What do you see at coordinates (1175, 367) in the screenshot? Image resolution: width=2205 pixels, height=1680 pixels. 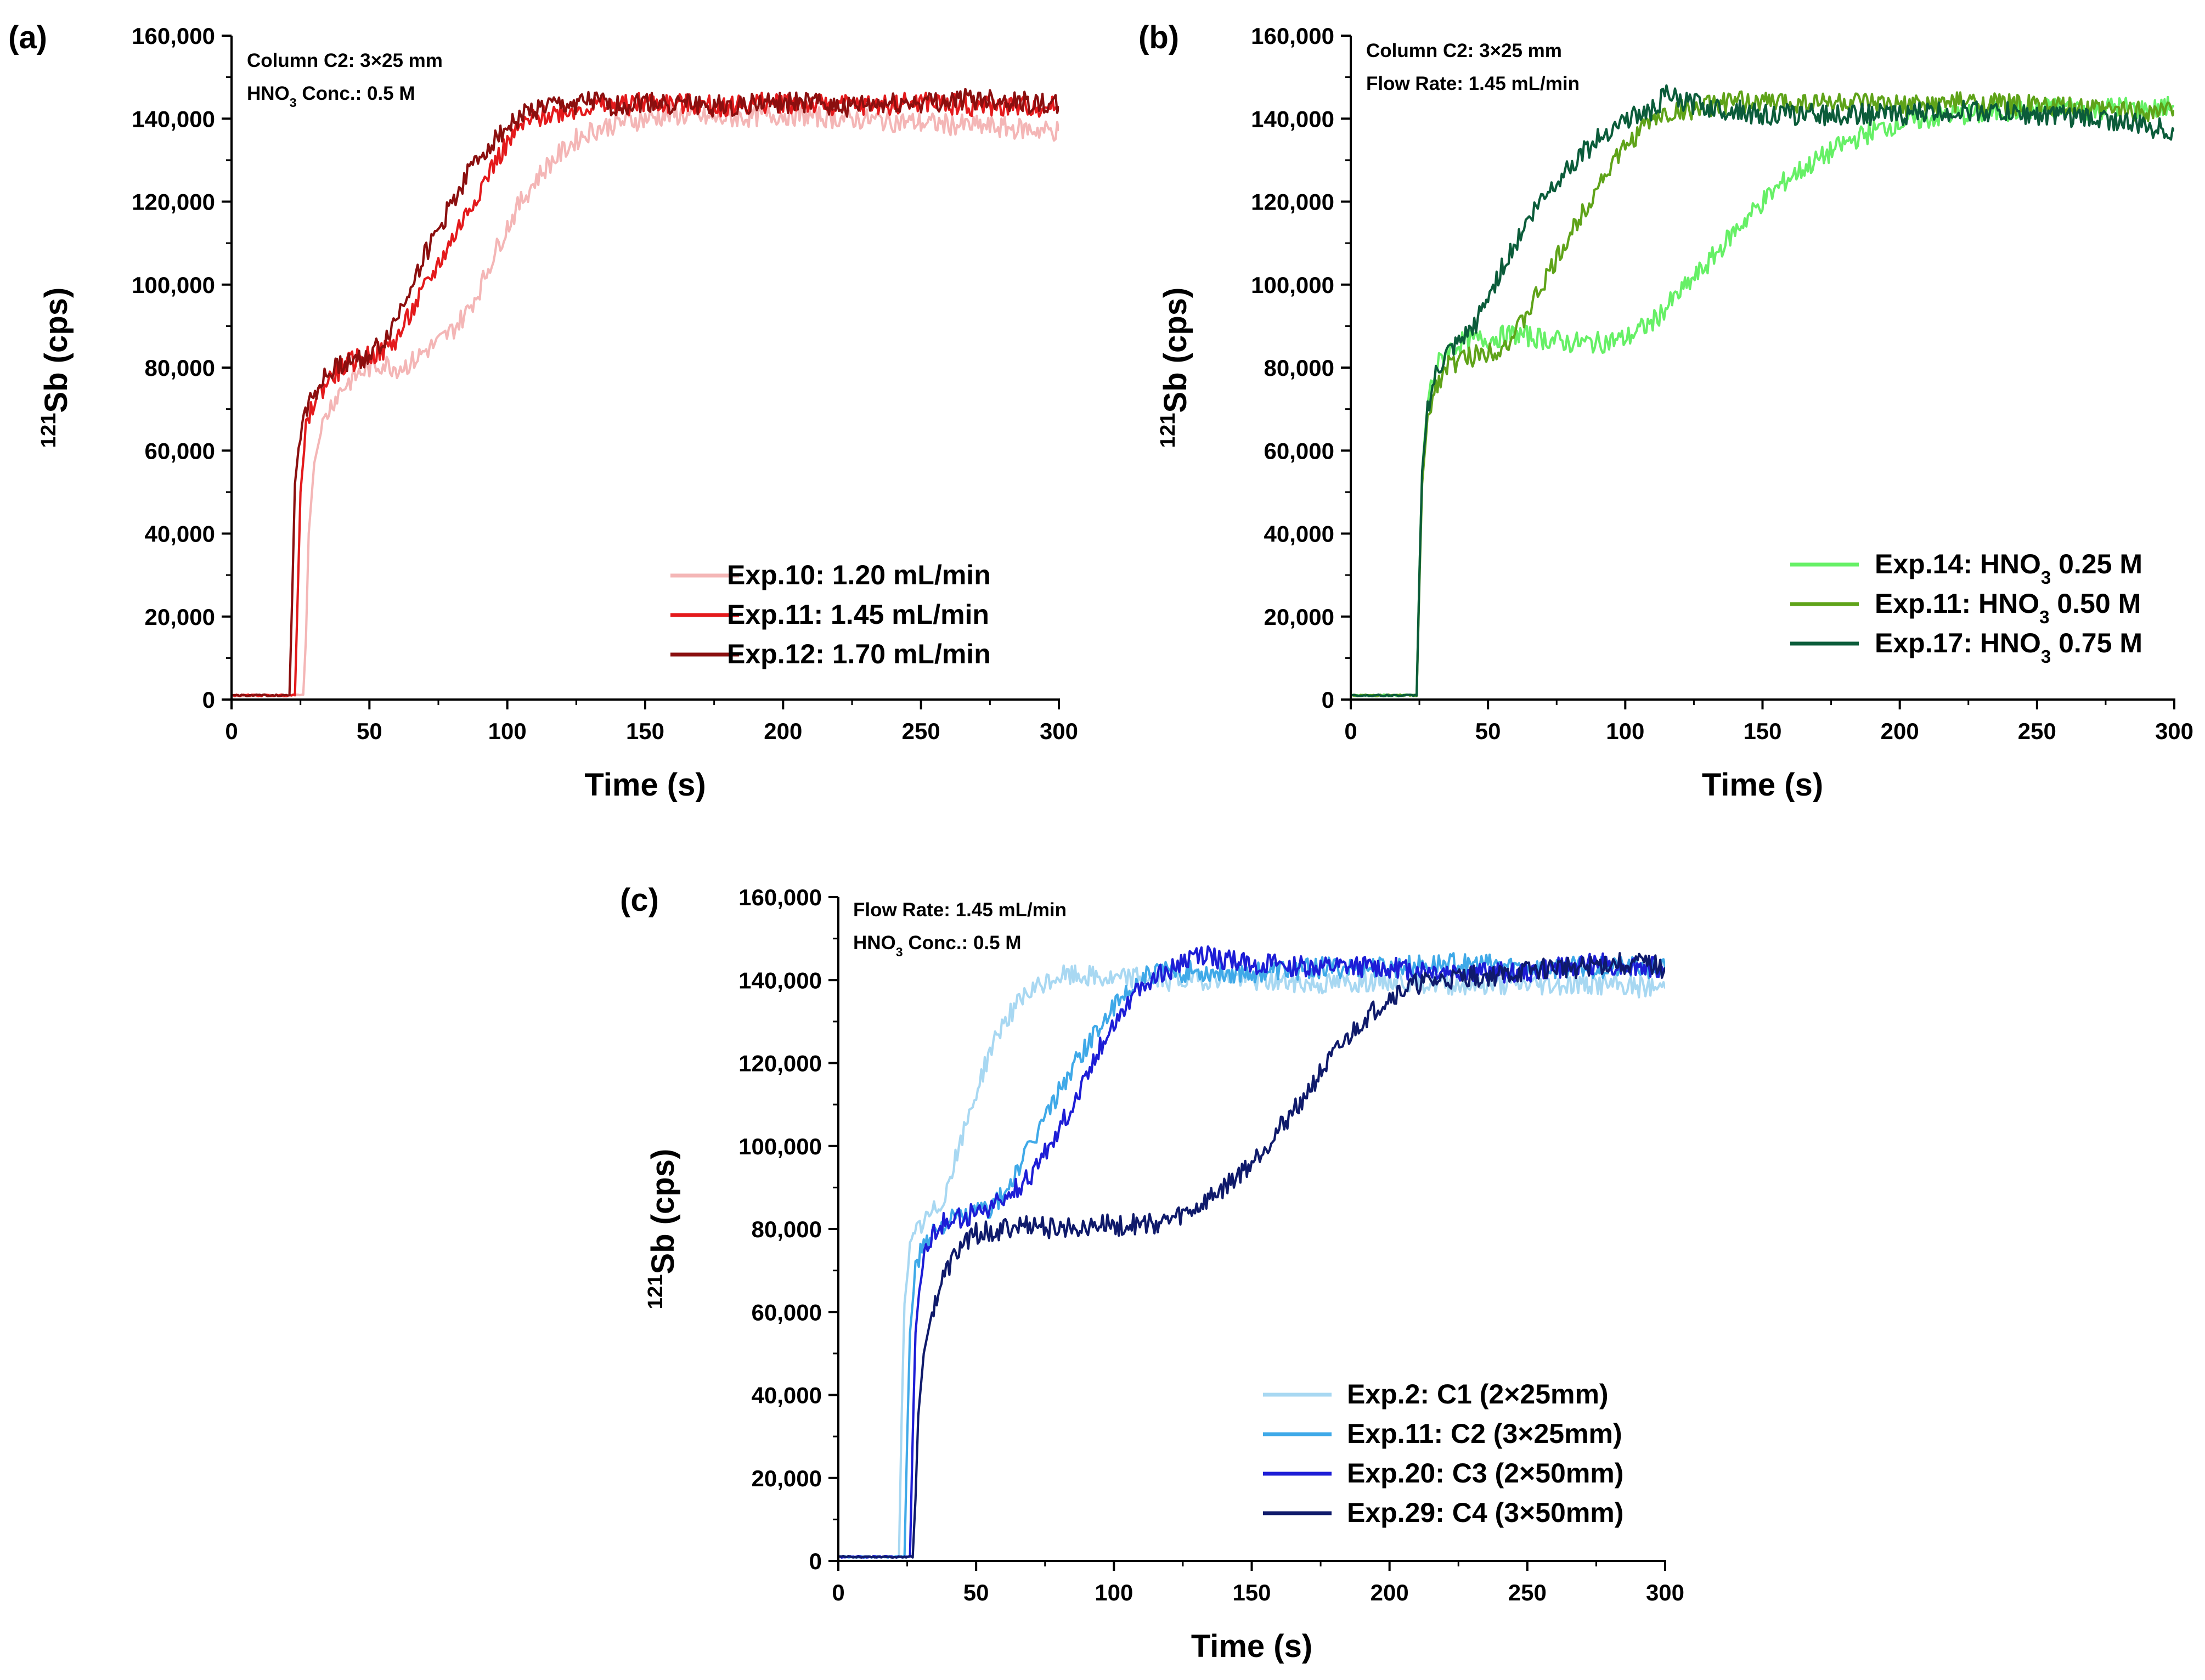 I see `y-axis-title: 121Sb (cps)` at bounding box center [1175, 367].